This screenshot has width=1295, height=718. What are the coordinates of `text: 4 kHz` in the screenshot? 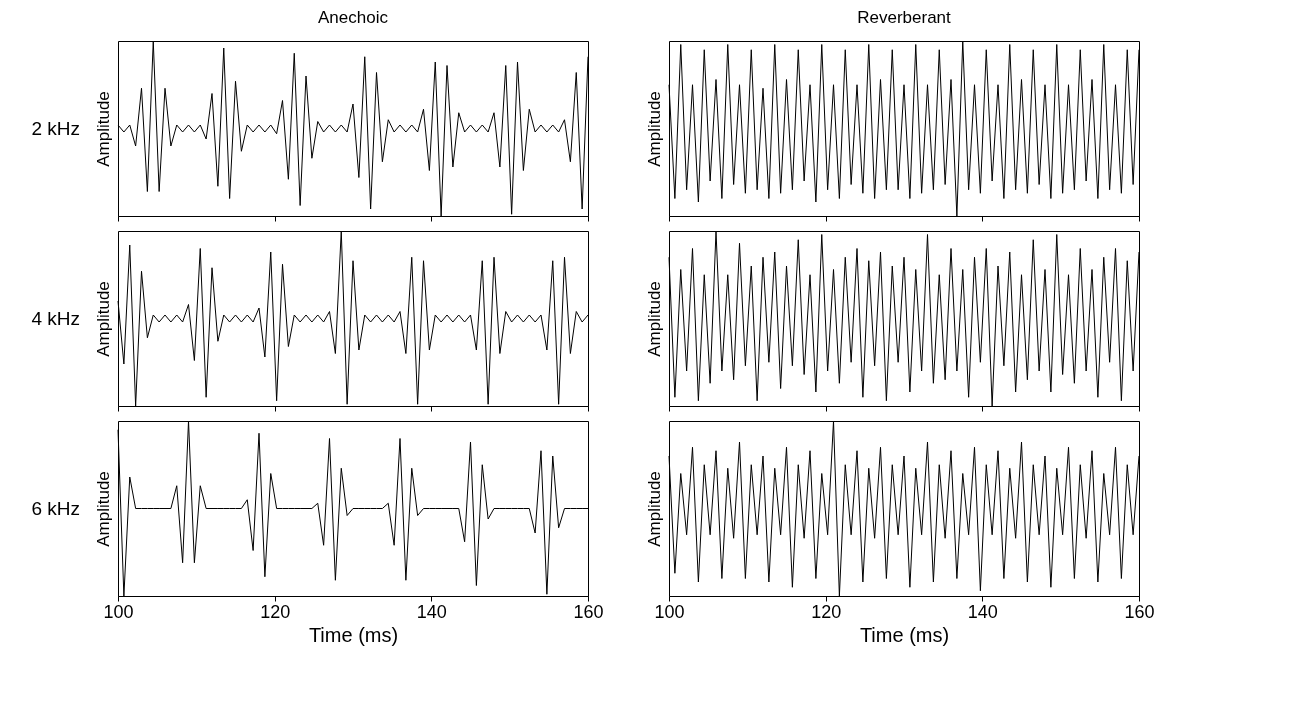 It's located at (55, 318).